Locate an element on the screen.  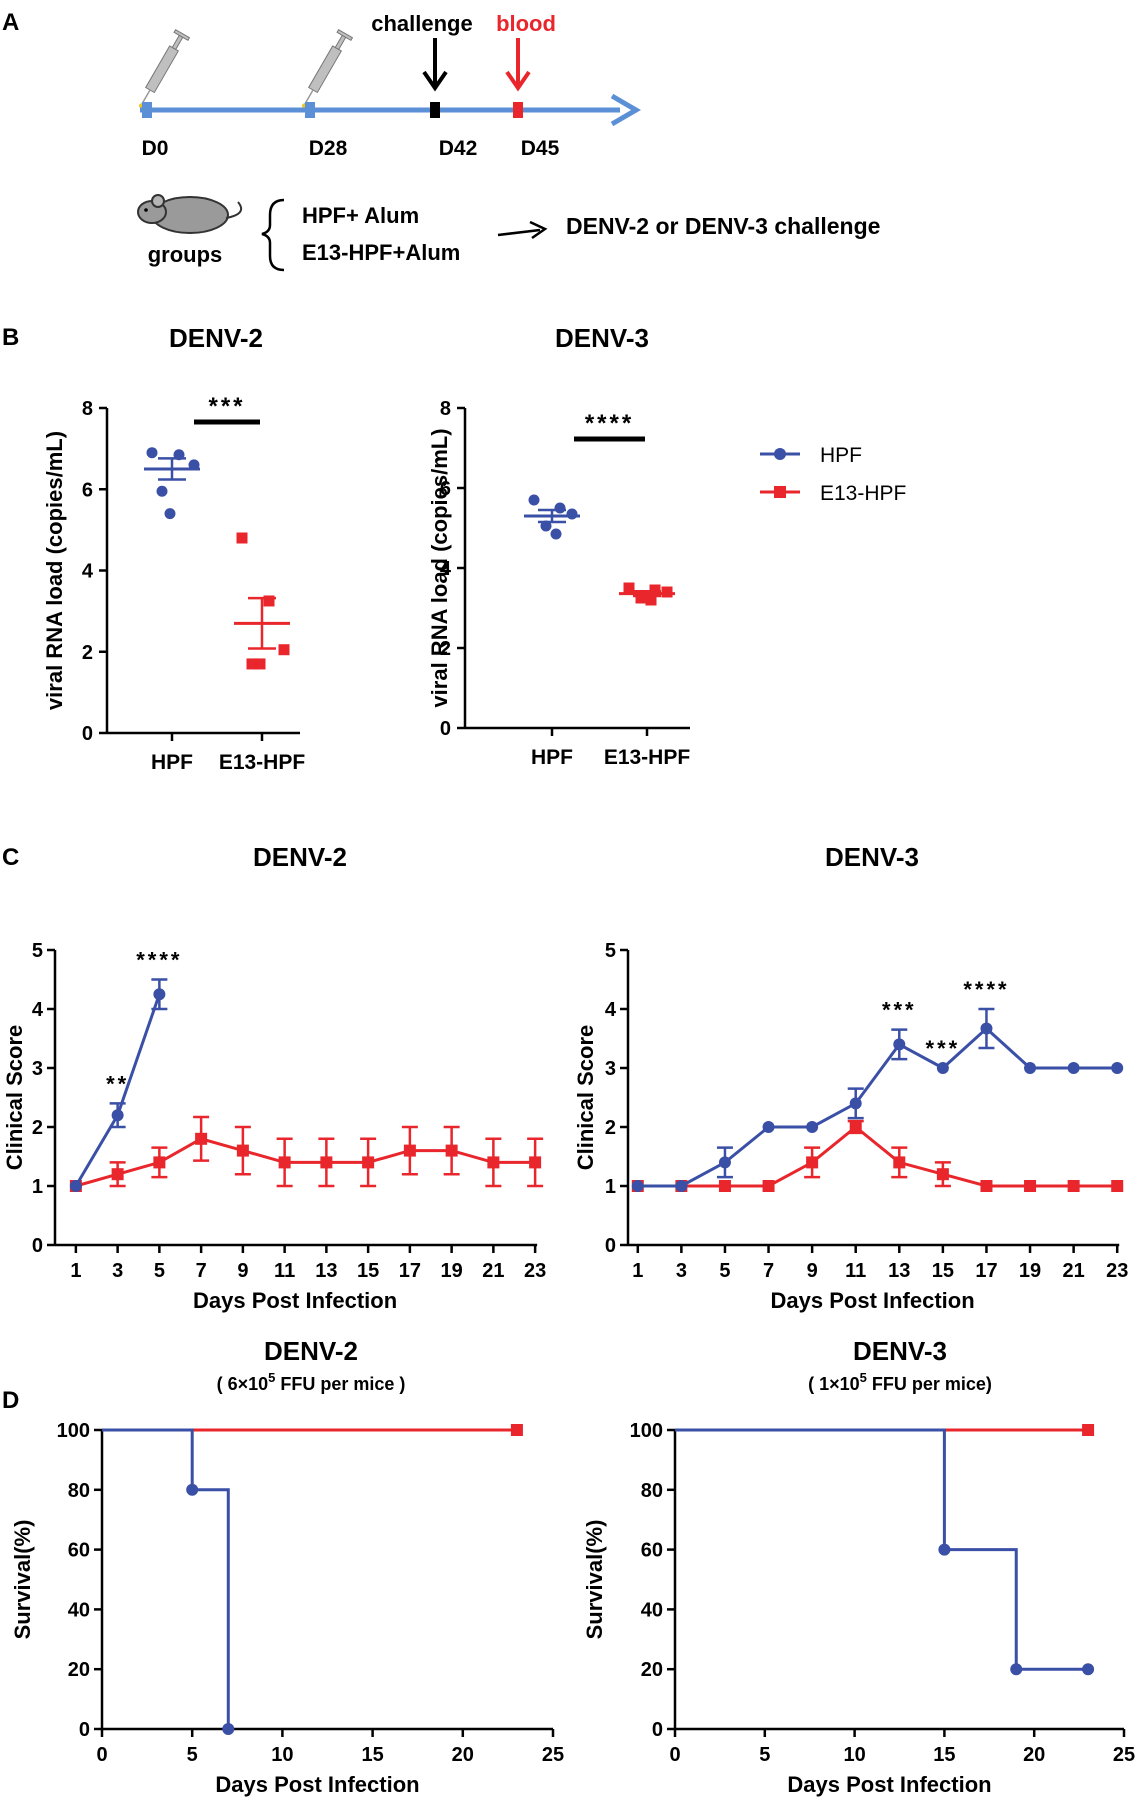
groups-label: groups is located at coordinates (185, 254).